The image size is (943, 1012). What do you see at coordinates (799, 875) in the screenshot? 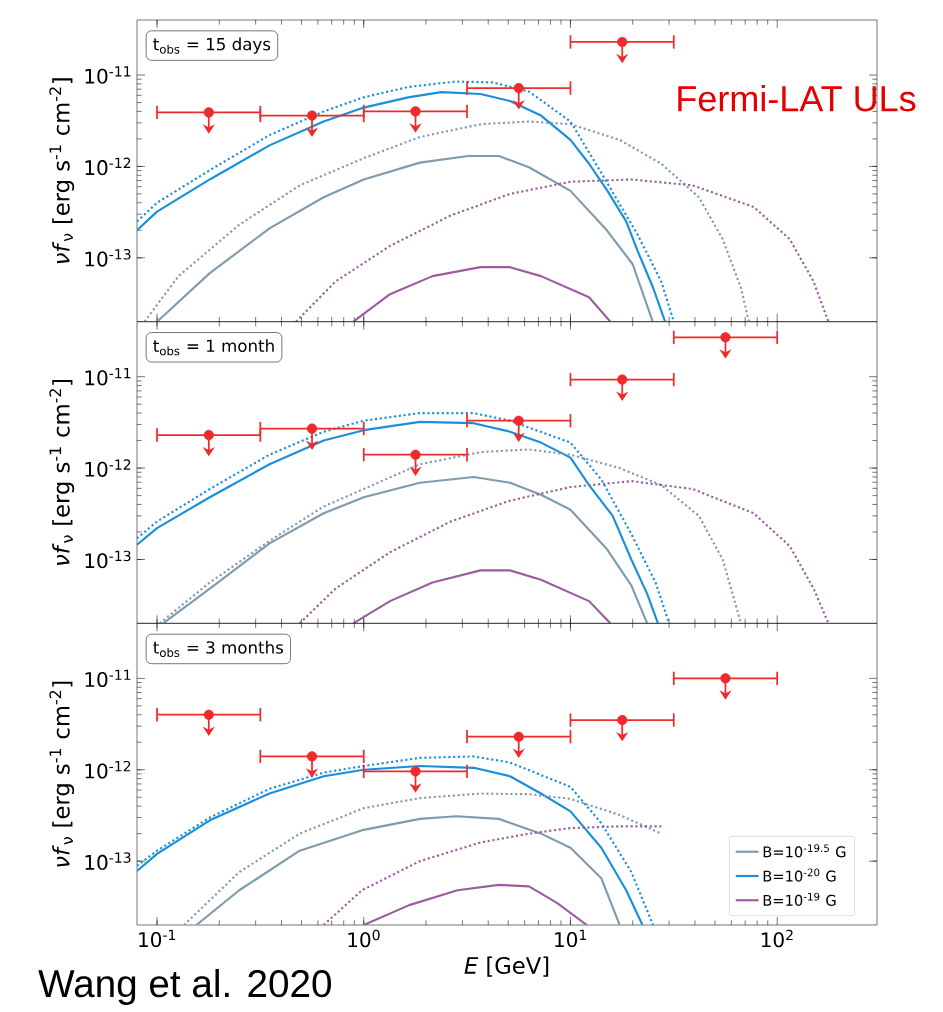
I see `legend-label: B=10$^{-20}$ G` at bounding box center [799, 875].